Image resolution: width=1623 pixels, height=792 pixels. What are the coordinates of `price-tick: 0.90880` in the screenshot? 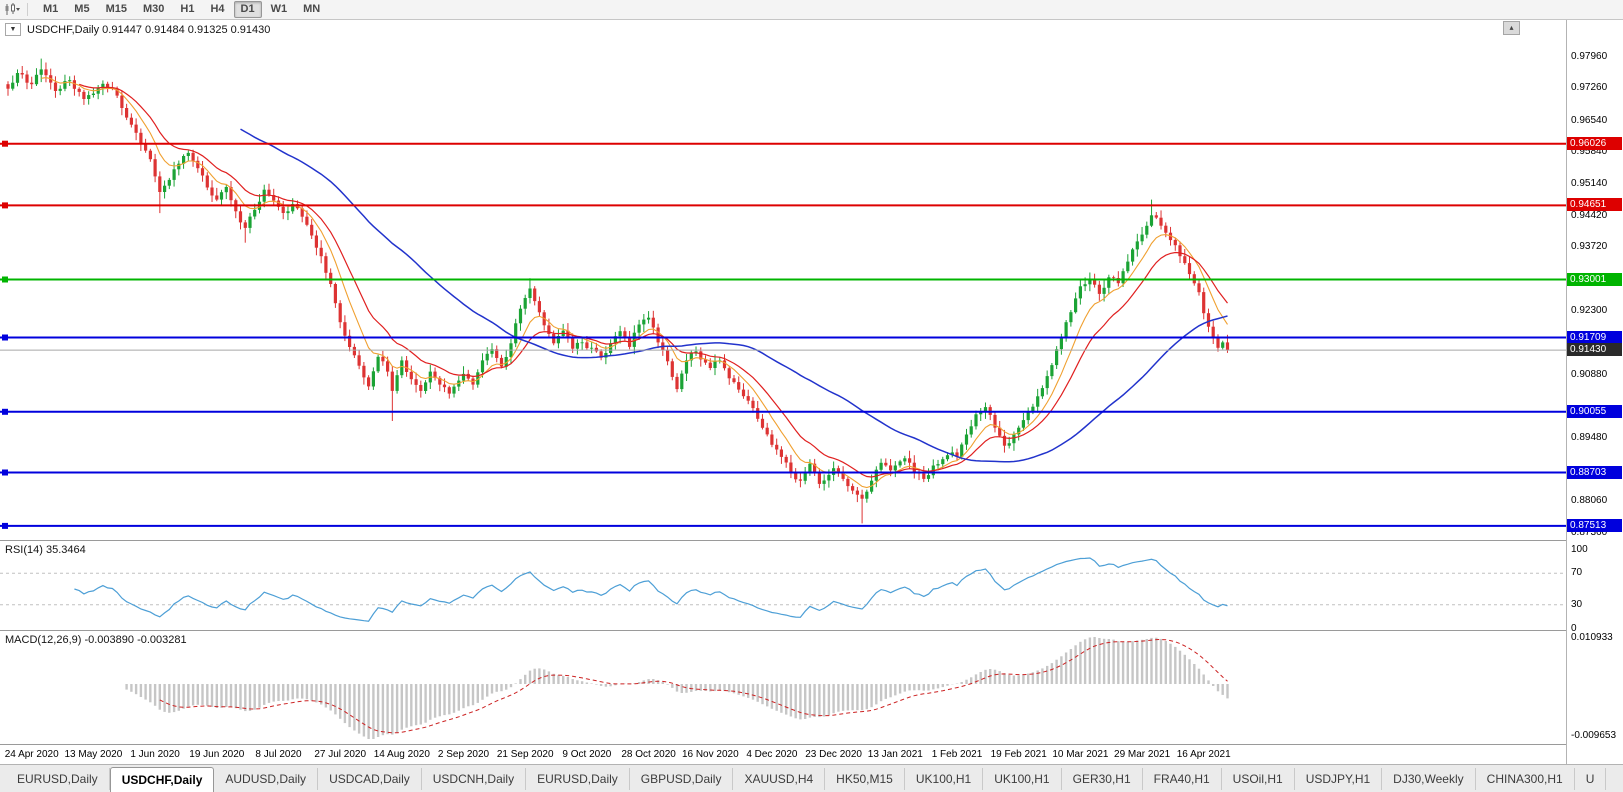 It's located at (1589, 374).